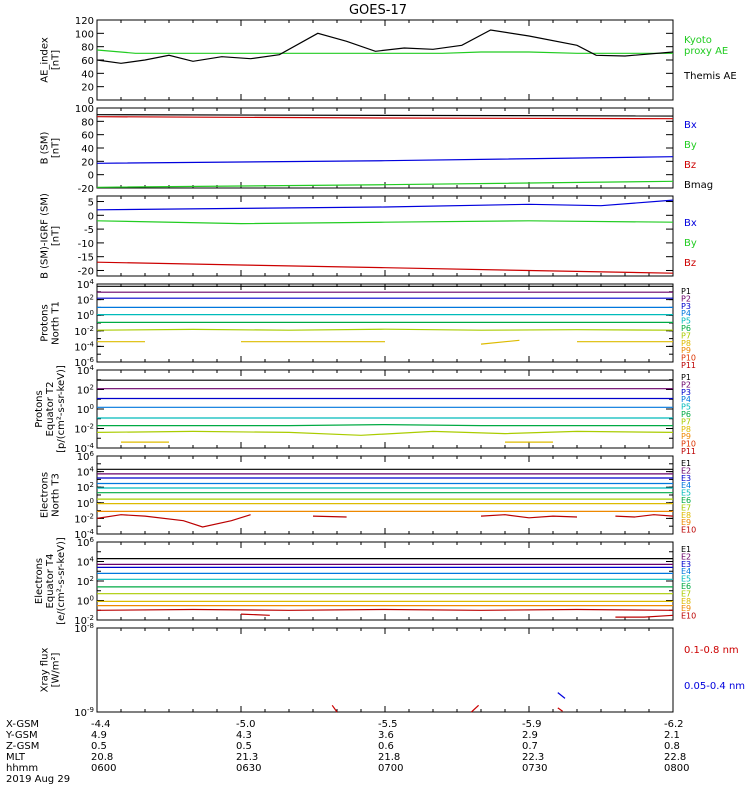 Image resolution: width=750 pixels, height=804 pixels. Describe the element at coordinates (686, 564) in the screenshot. I see `right-legend-label: E3` at that location.